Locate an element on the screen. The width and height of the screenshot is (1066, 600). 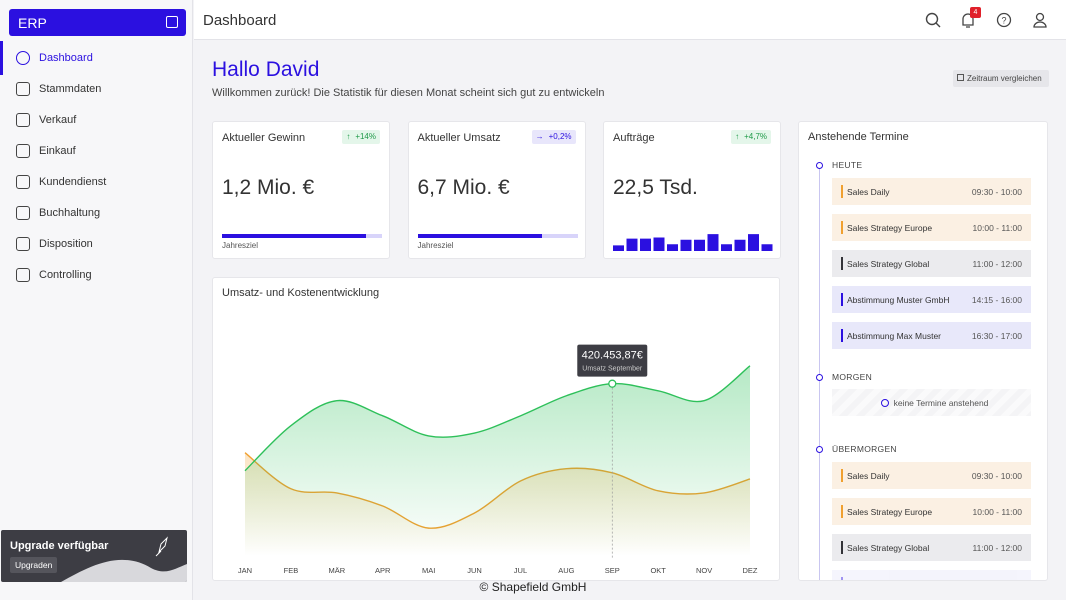
day-label: ÜBERMORGEN is located at coordinates (864, 449).